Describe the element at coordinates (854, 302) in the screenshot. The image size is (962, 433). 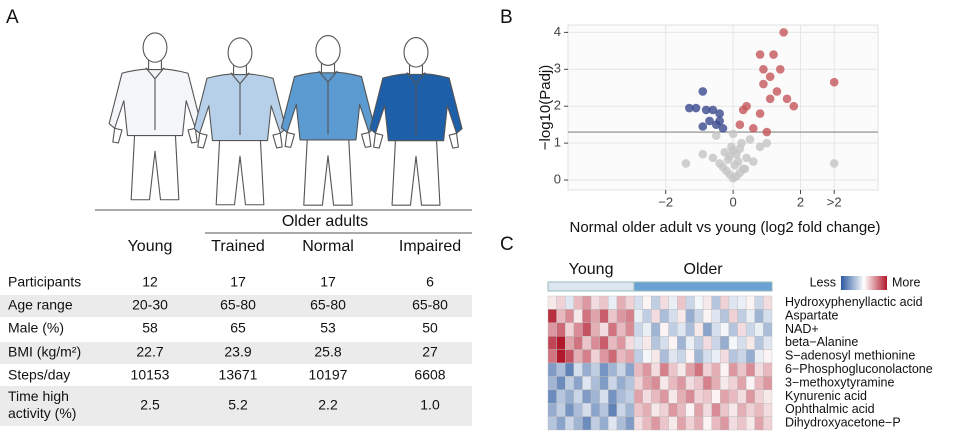
I see `row-label: Hydroxyphenyllactic acid` at that location.